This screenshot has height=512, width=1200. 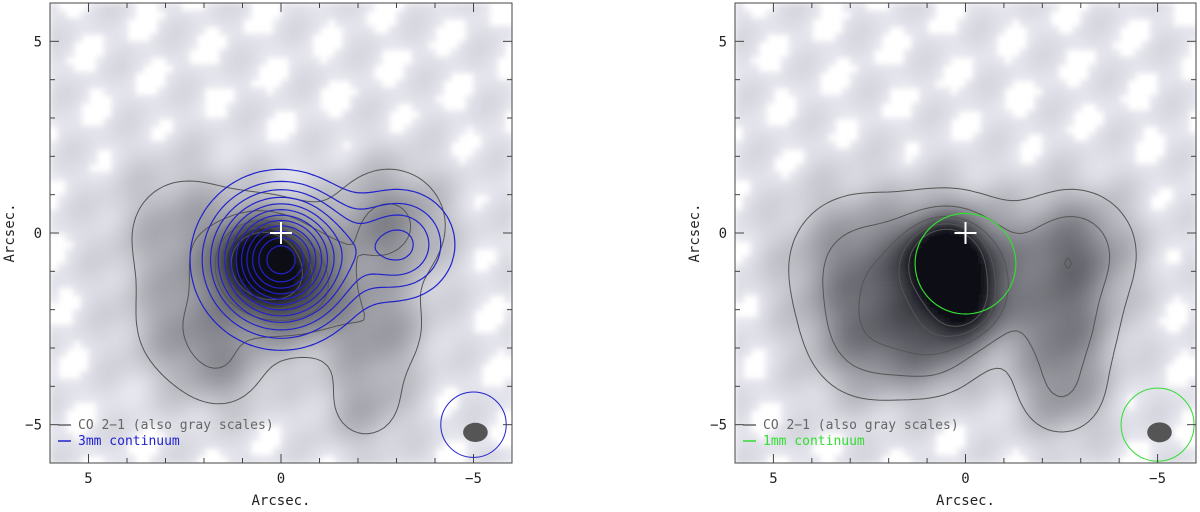 I want to click on co-contours, so click(x=962, y=310).